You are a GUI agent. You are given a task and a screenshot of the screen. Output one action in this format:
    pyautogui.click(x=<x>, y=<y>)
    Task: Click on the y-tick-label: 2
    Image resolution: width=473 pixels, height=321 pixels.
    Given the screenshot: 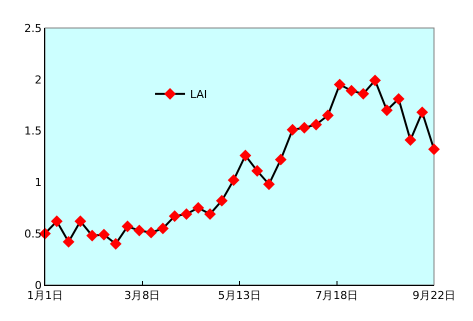 What is the action you would take?
    pyautogui.click(x=38, y=79)
    